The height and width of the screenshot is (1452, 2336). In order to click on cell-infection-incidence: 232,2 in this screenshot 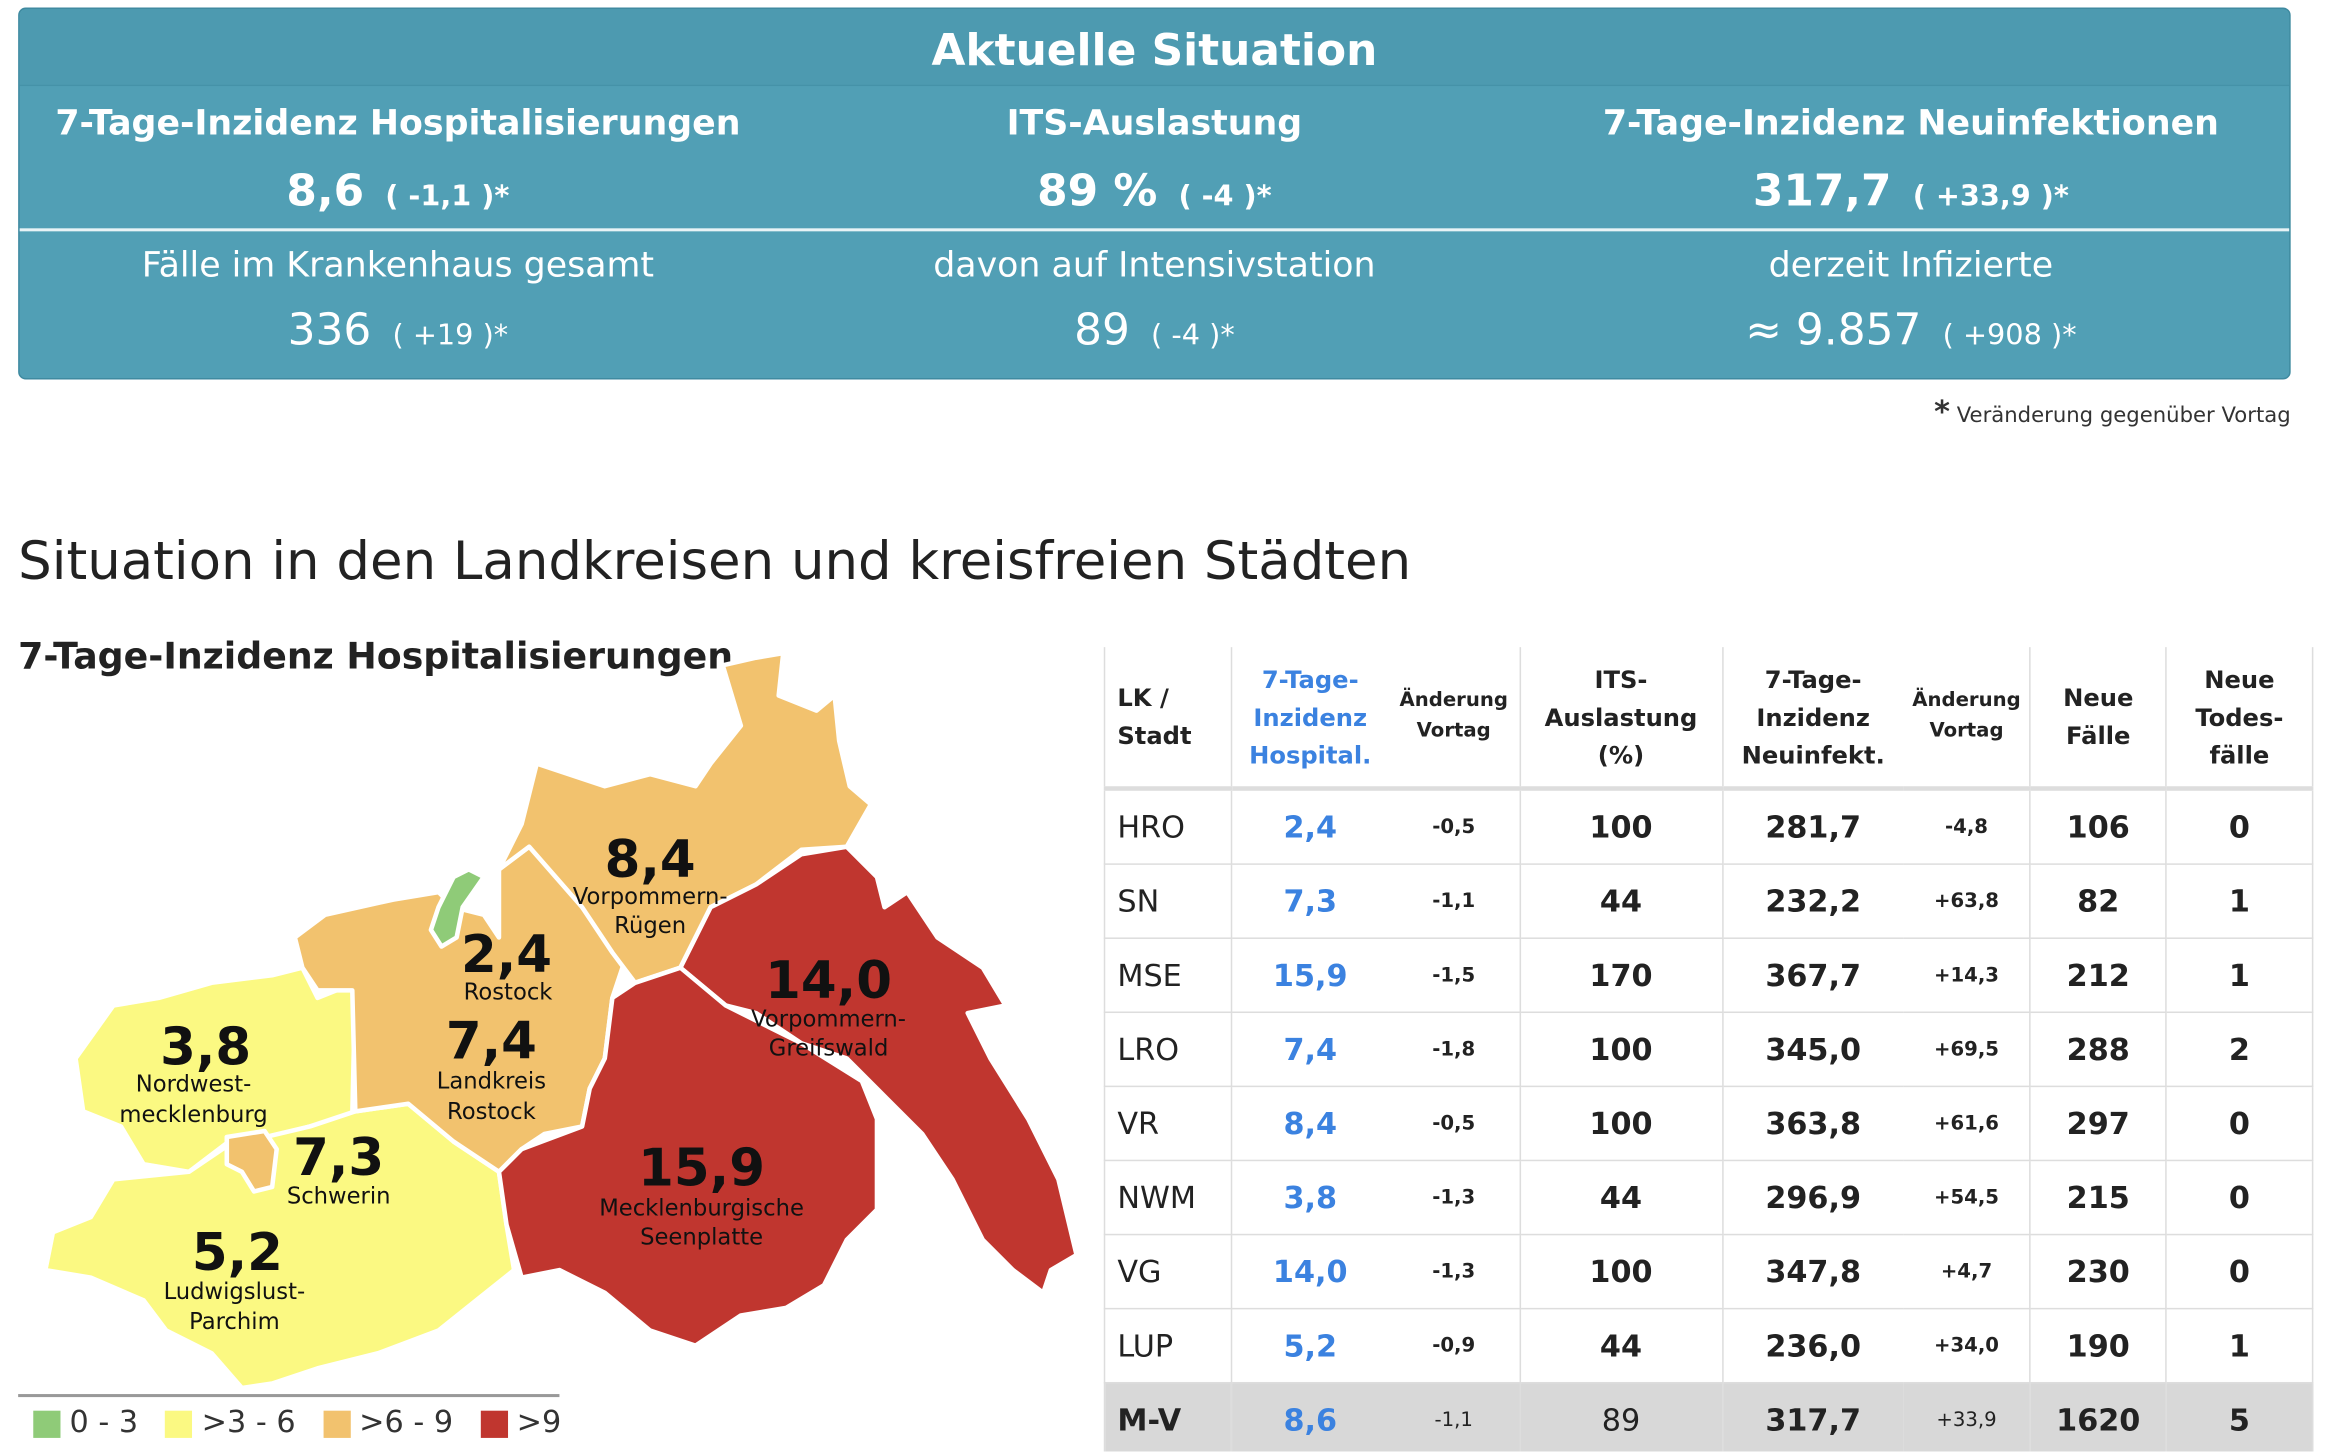, I will do `click(1812, 901)`.